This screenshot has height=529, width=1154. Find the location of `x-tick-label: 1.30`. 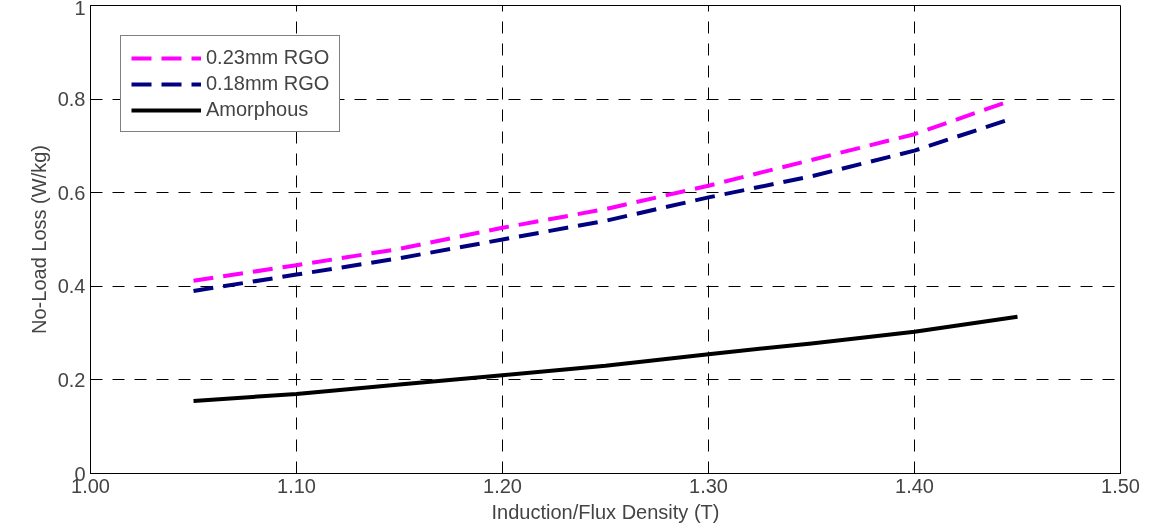

x-tick-label: 1.30 is located at coordinates (708, 485).